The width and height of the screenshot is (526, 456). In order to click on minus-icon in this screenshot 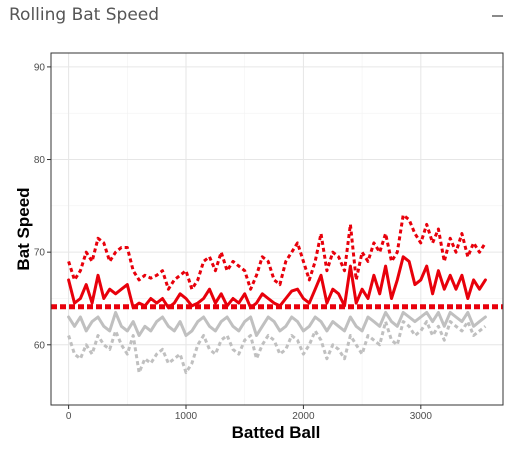, I will do `click(497, 16)`.